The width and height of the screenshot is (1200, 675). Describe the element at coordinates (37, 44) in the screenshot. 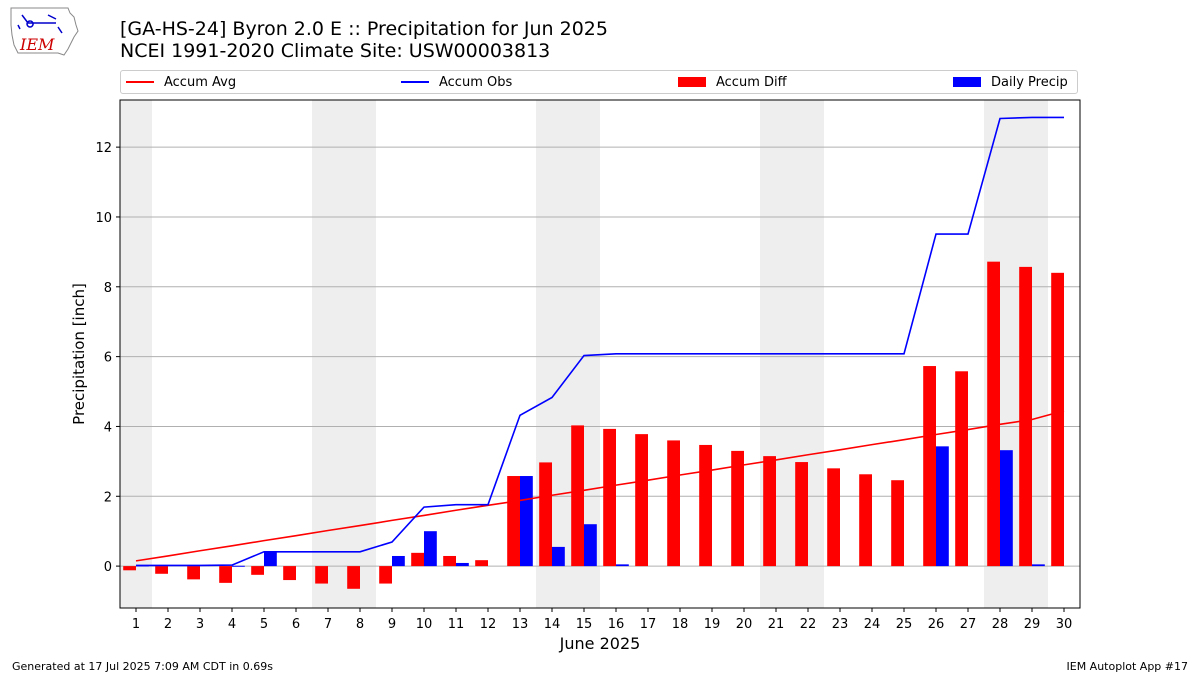

I see `logo-text: IEM` at that location.